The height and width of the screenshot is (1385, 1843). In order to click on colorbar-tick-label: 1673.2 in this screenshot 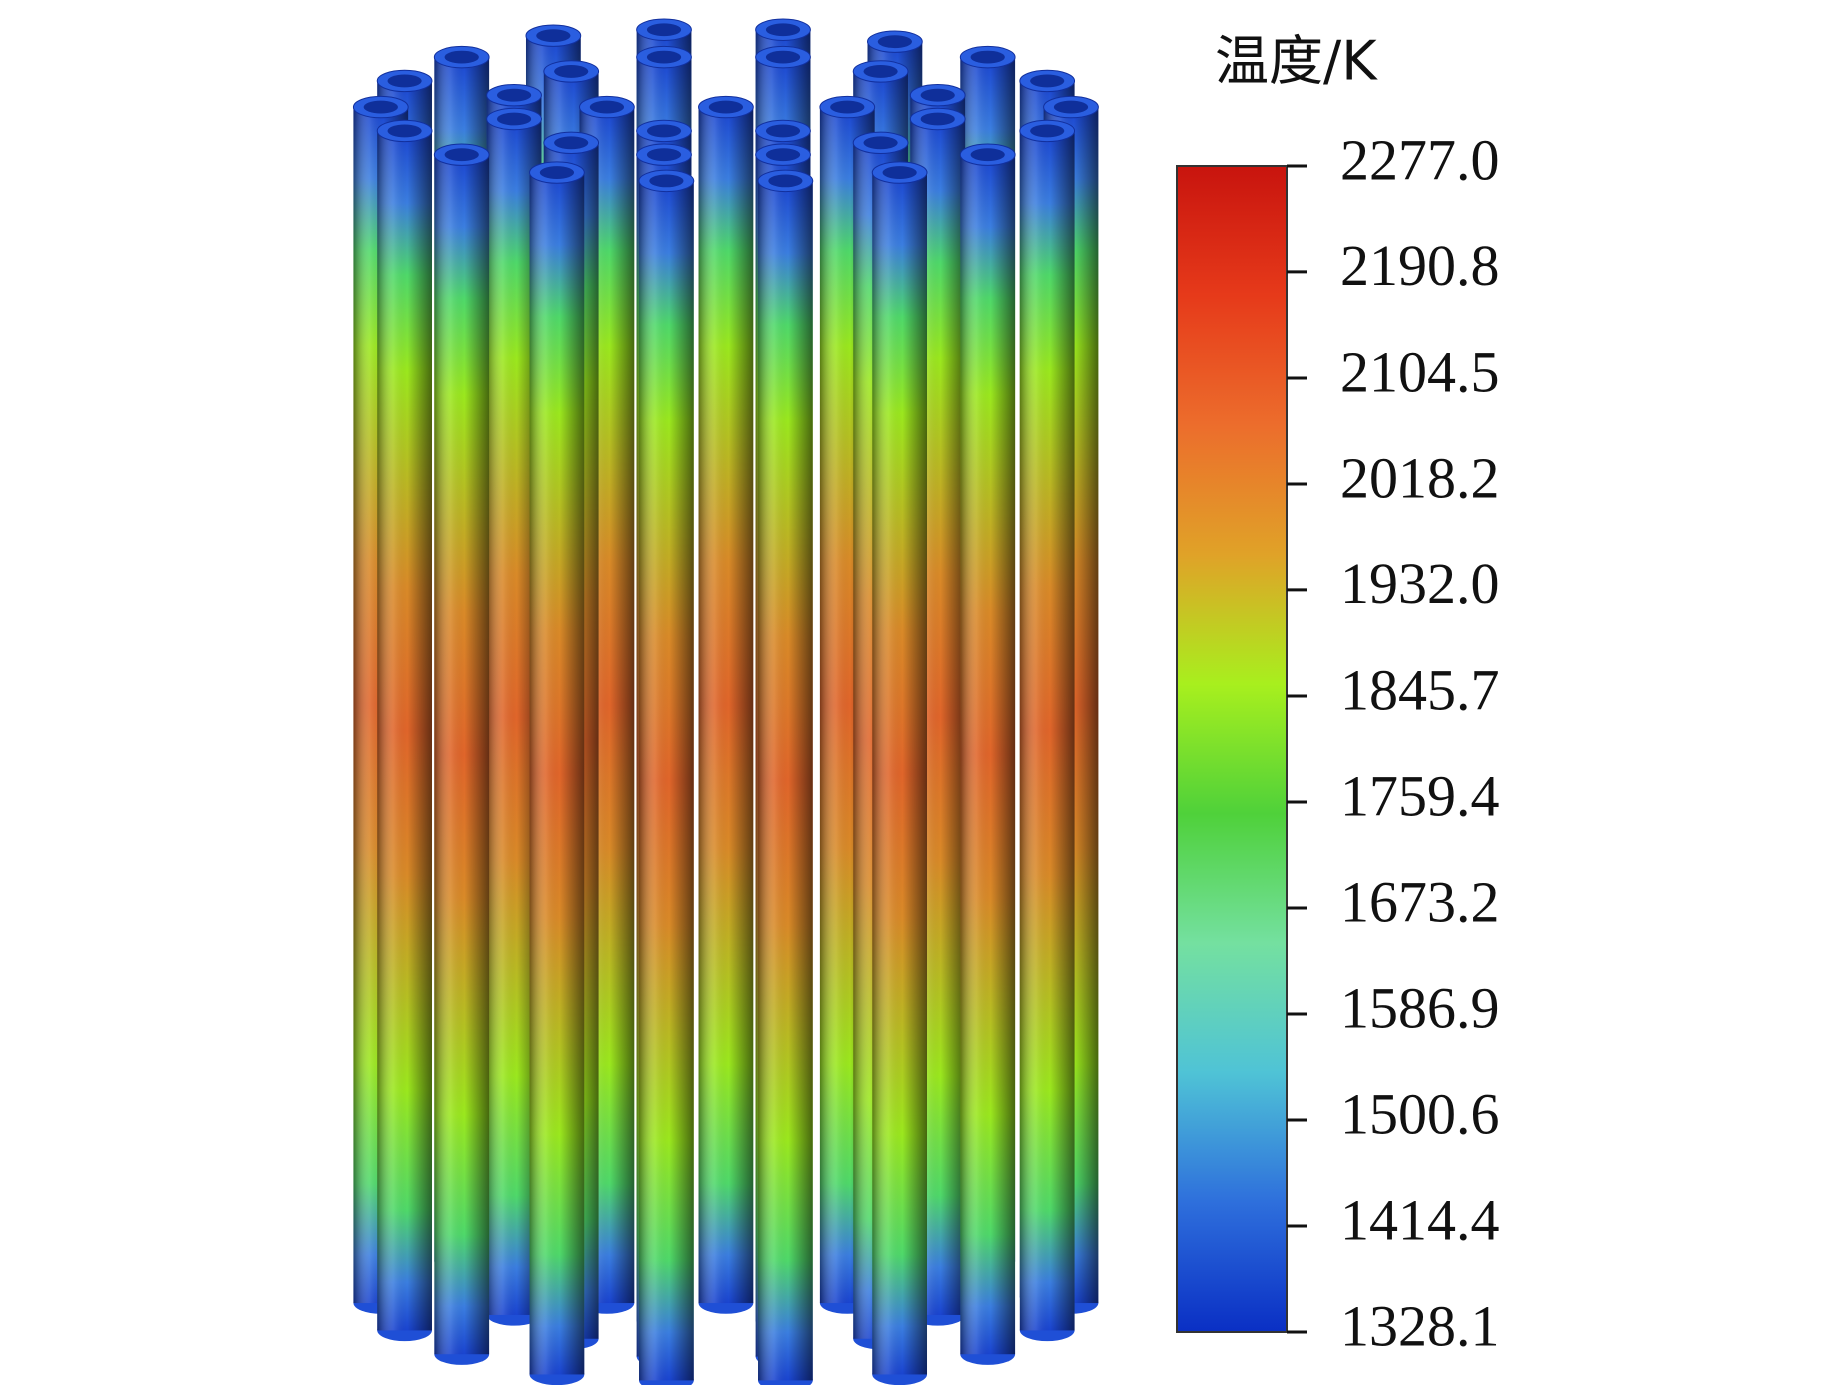, I will do `click(1420, 901)`.